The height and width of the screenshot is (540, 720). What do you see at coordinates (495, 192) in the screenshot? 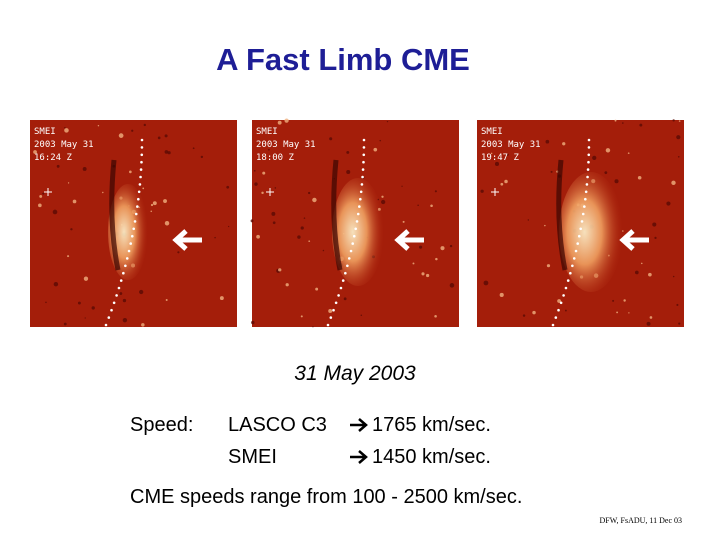
I see `plus-marker` at bounding box center [495, 192].